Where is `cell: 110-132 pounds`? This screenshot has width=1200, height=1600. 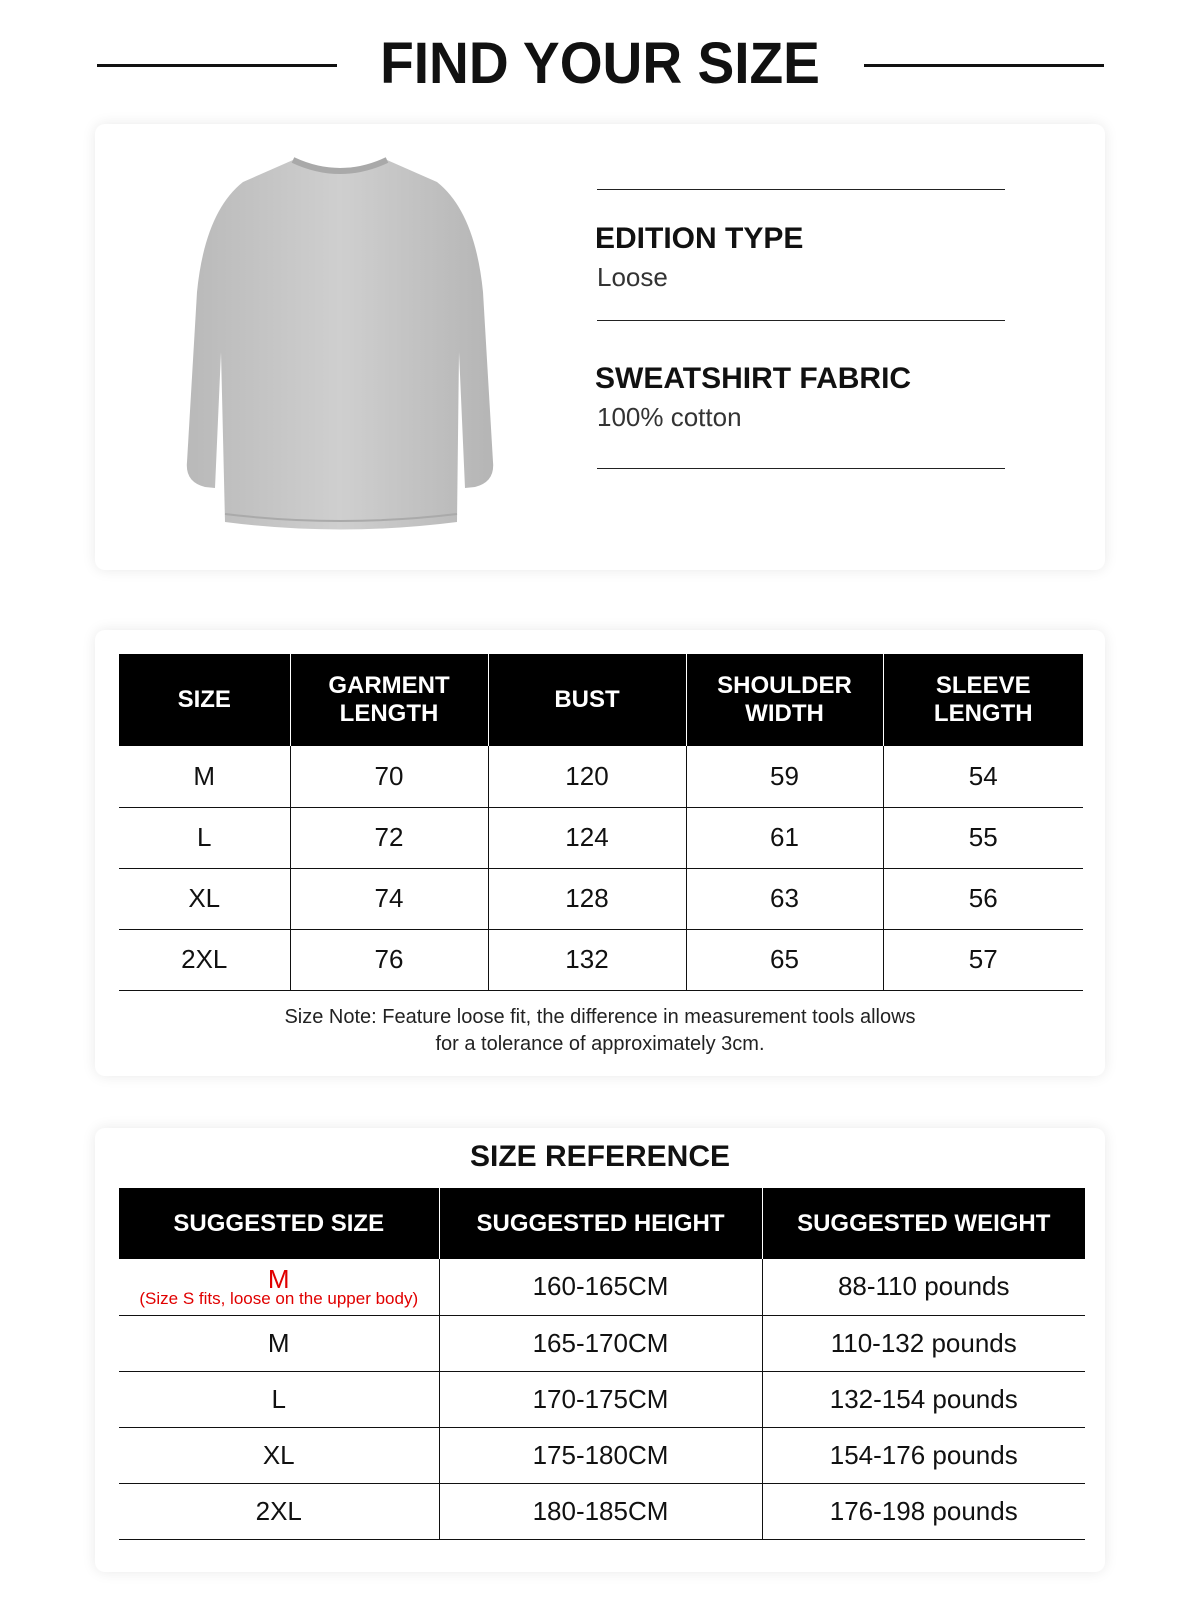
cell: 110-132 pounds is located at coordinates (923, 1343).